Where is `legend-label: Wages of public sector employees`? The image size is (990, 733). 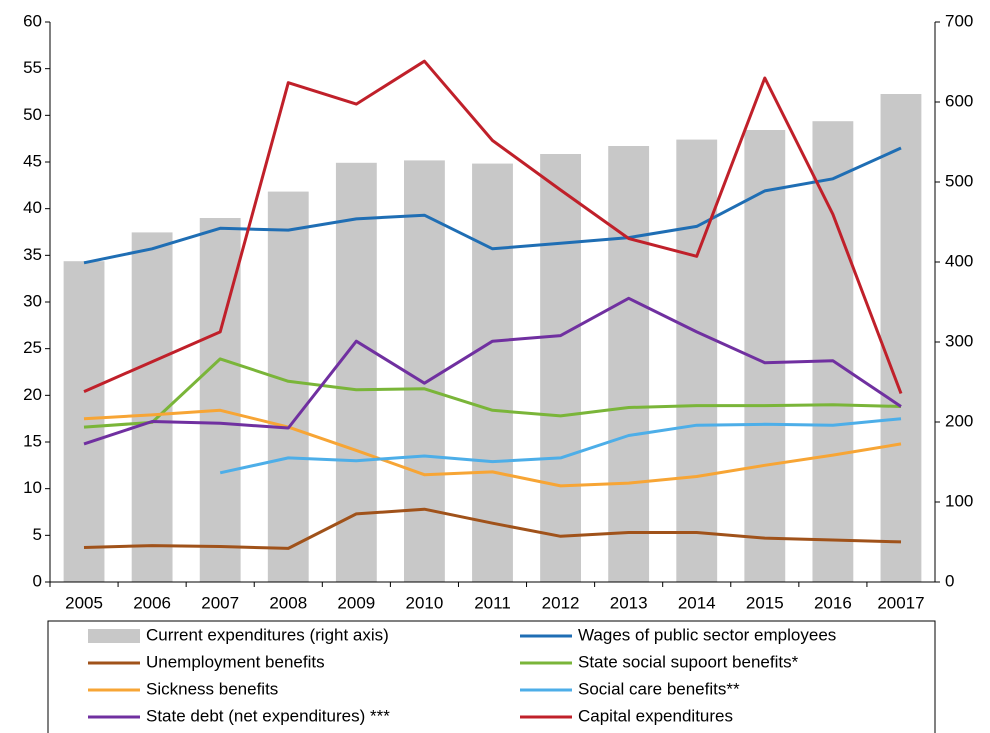 legend-label: Wages of public sector employees is located at coordinates (707, 634).